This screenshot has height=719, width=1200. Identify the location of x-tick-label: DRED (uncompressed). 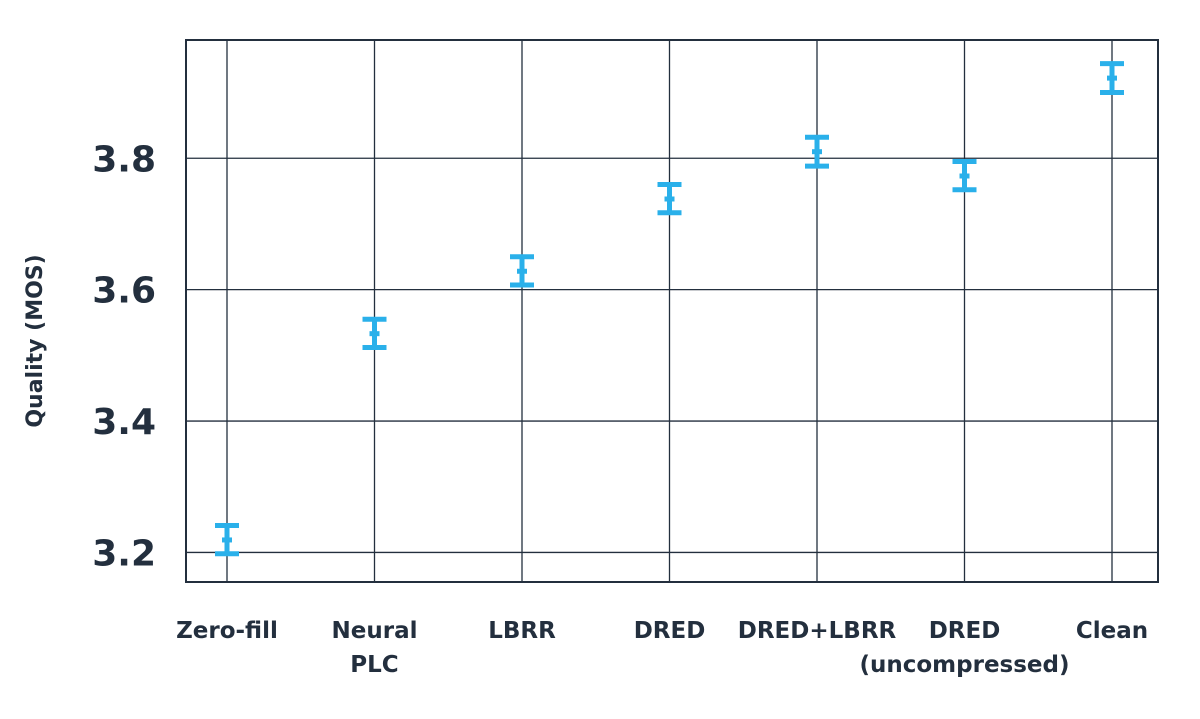
(964, 648).